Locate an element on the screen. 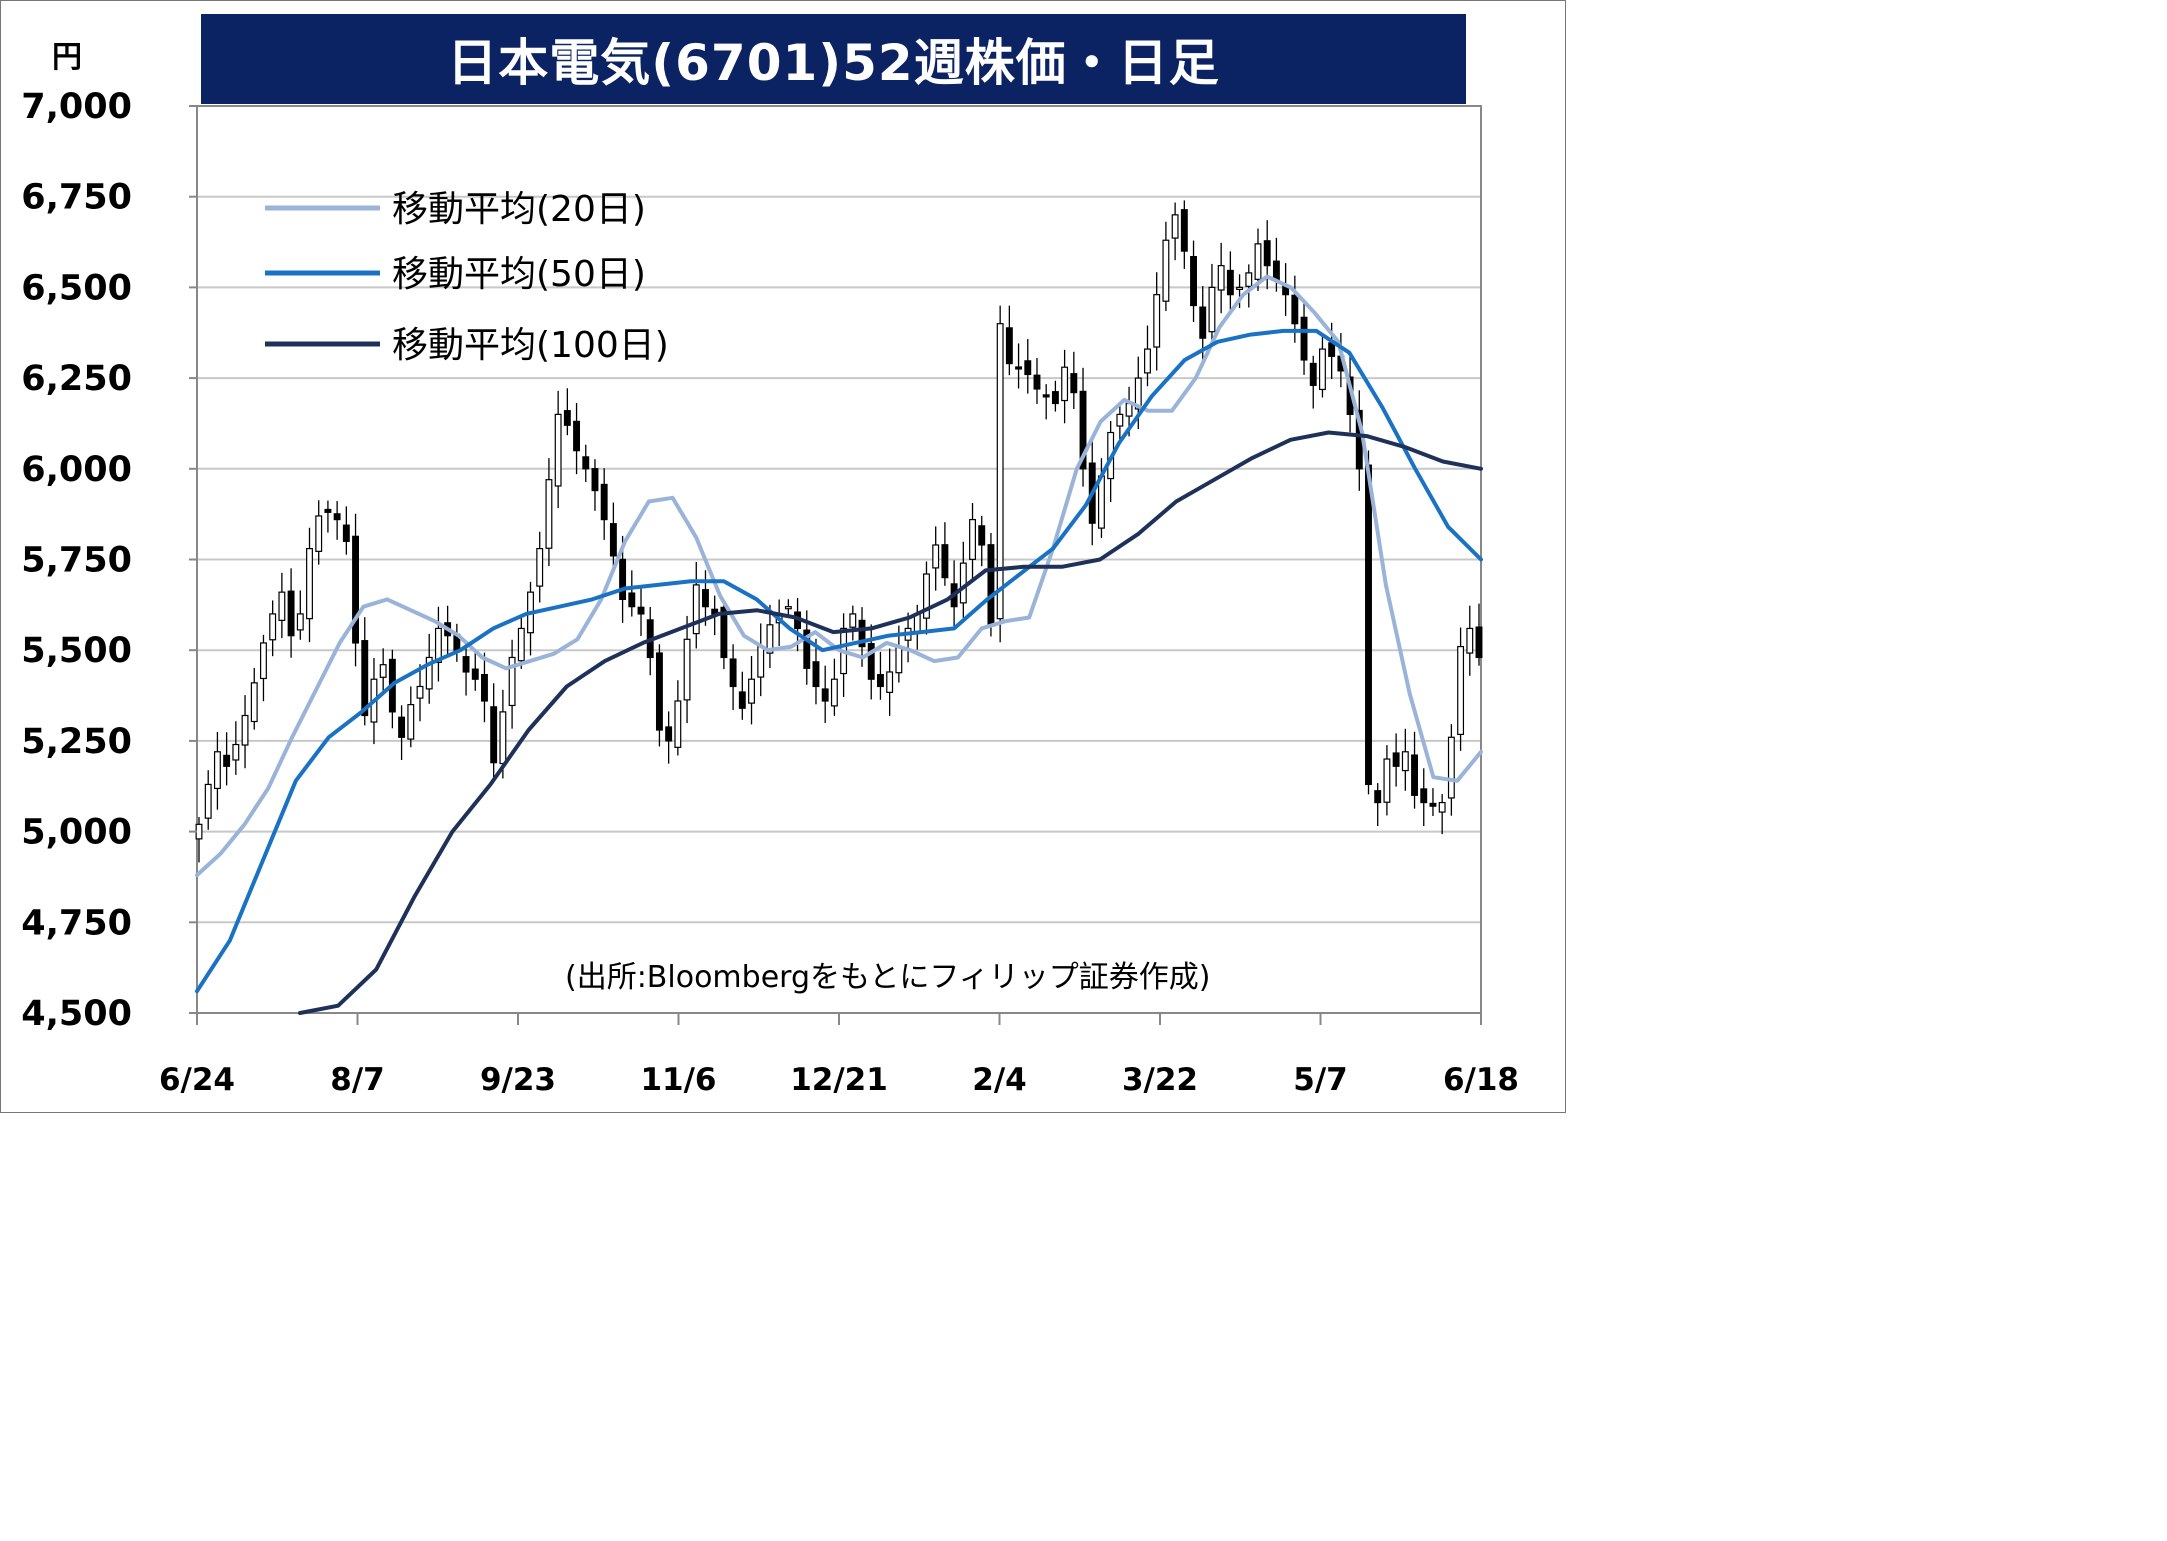 This screenshot has width=2167, height=1541. y-tick-label: 6,750 is located at coordinates (76, 198).